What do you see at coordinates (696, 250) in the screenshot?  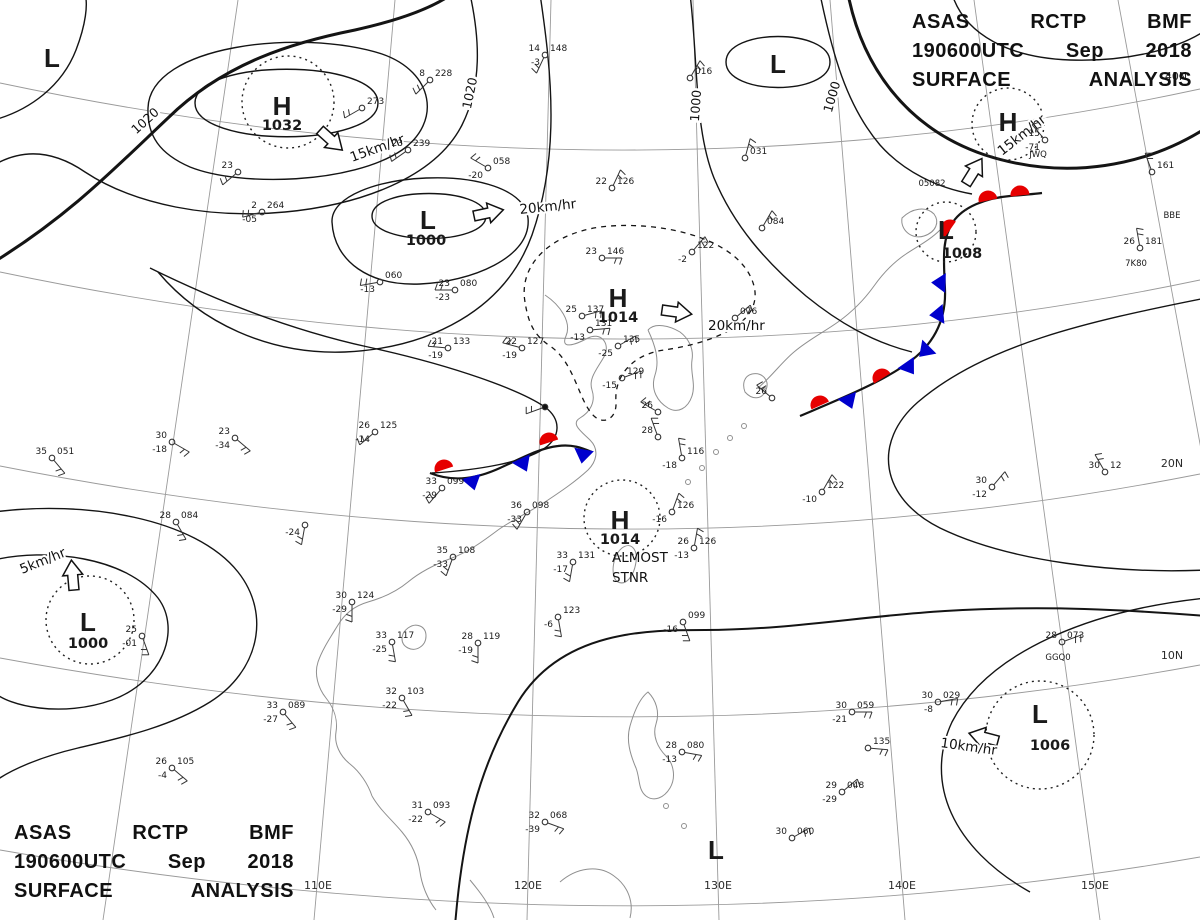 I see `station-plot: 122 -2` at bounding box center [696, 250].